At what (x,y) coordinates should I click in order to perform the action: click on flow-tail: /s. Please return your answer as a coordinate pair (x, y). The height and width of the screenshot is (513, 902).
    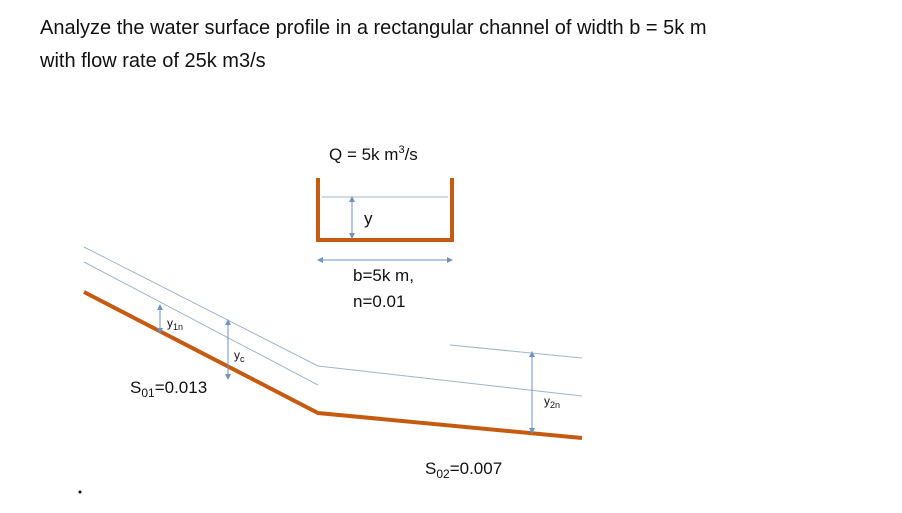
    Looking at the image, I should click on (411, 154).